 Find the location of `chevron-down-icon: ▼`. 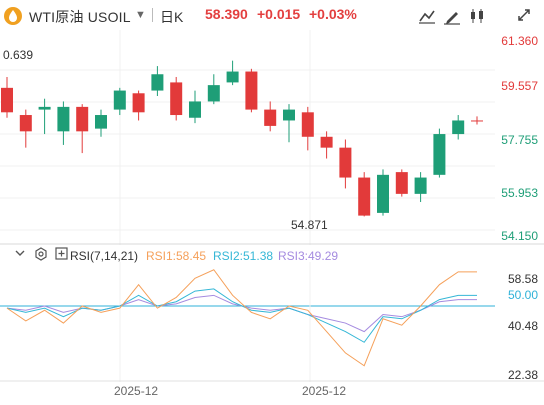

chevron-down-icon: ▼ is located at coordinates (140, 15).